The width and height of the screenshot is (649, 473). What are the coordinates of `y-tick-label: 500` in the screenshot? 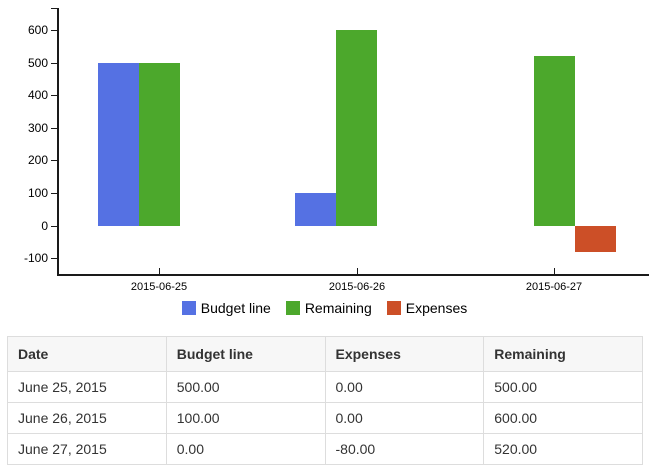 It's located at (37, 63).